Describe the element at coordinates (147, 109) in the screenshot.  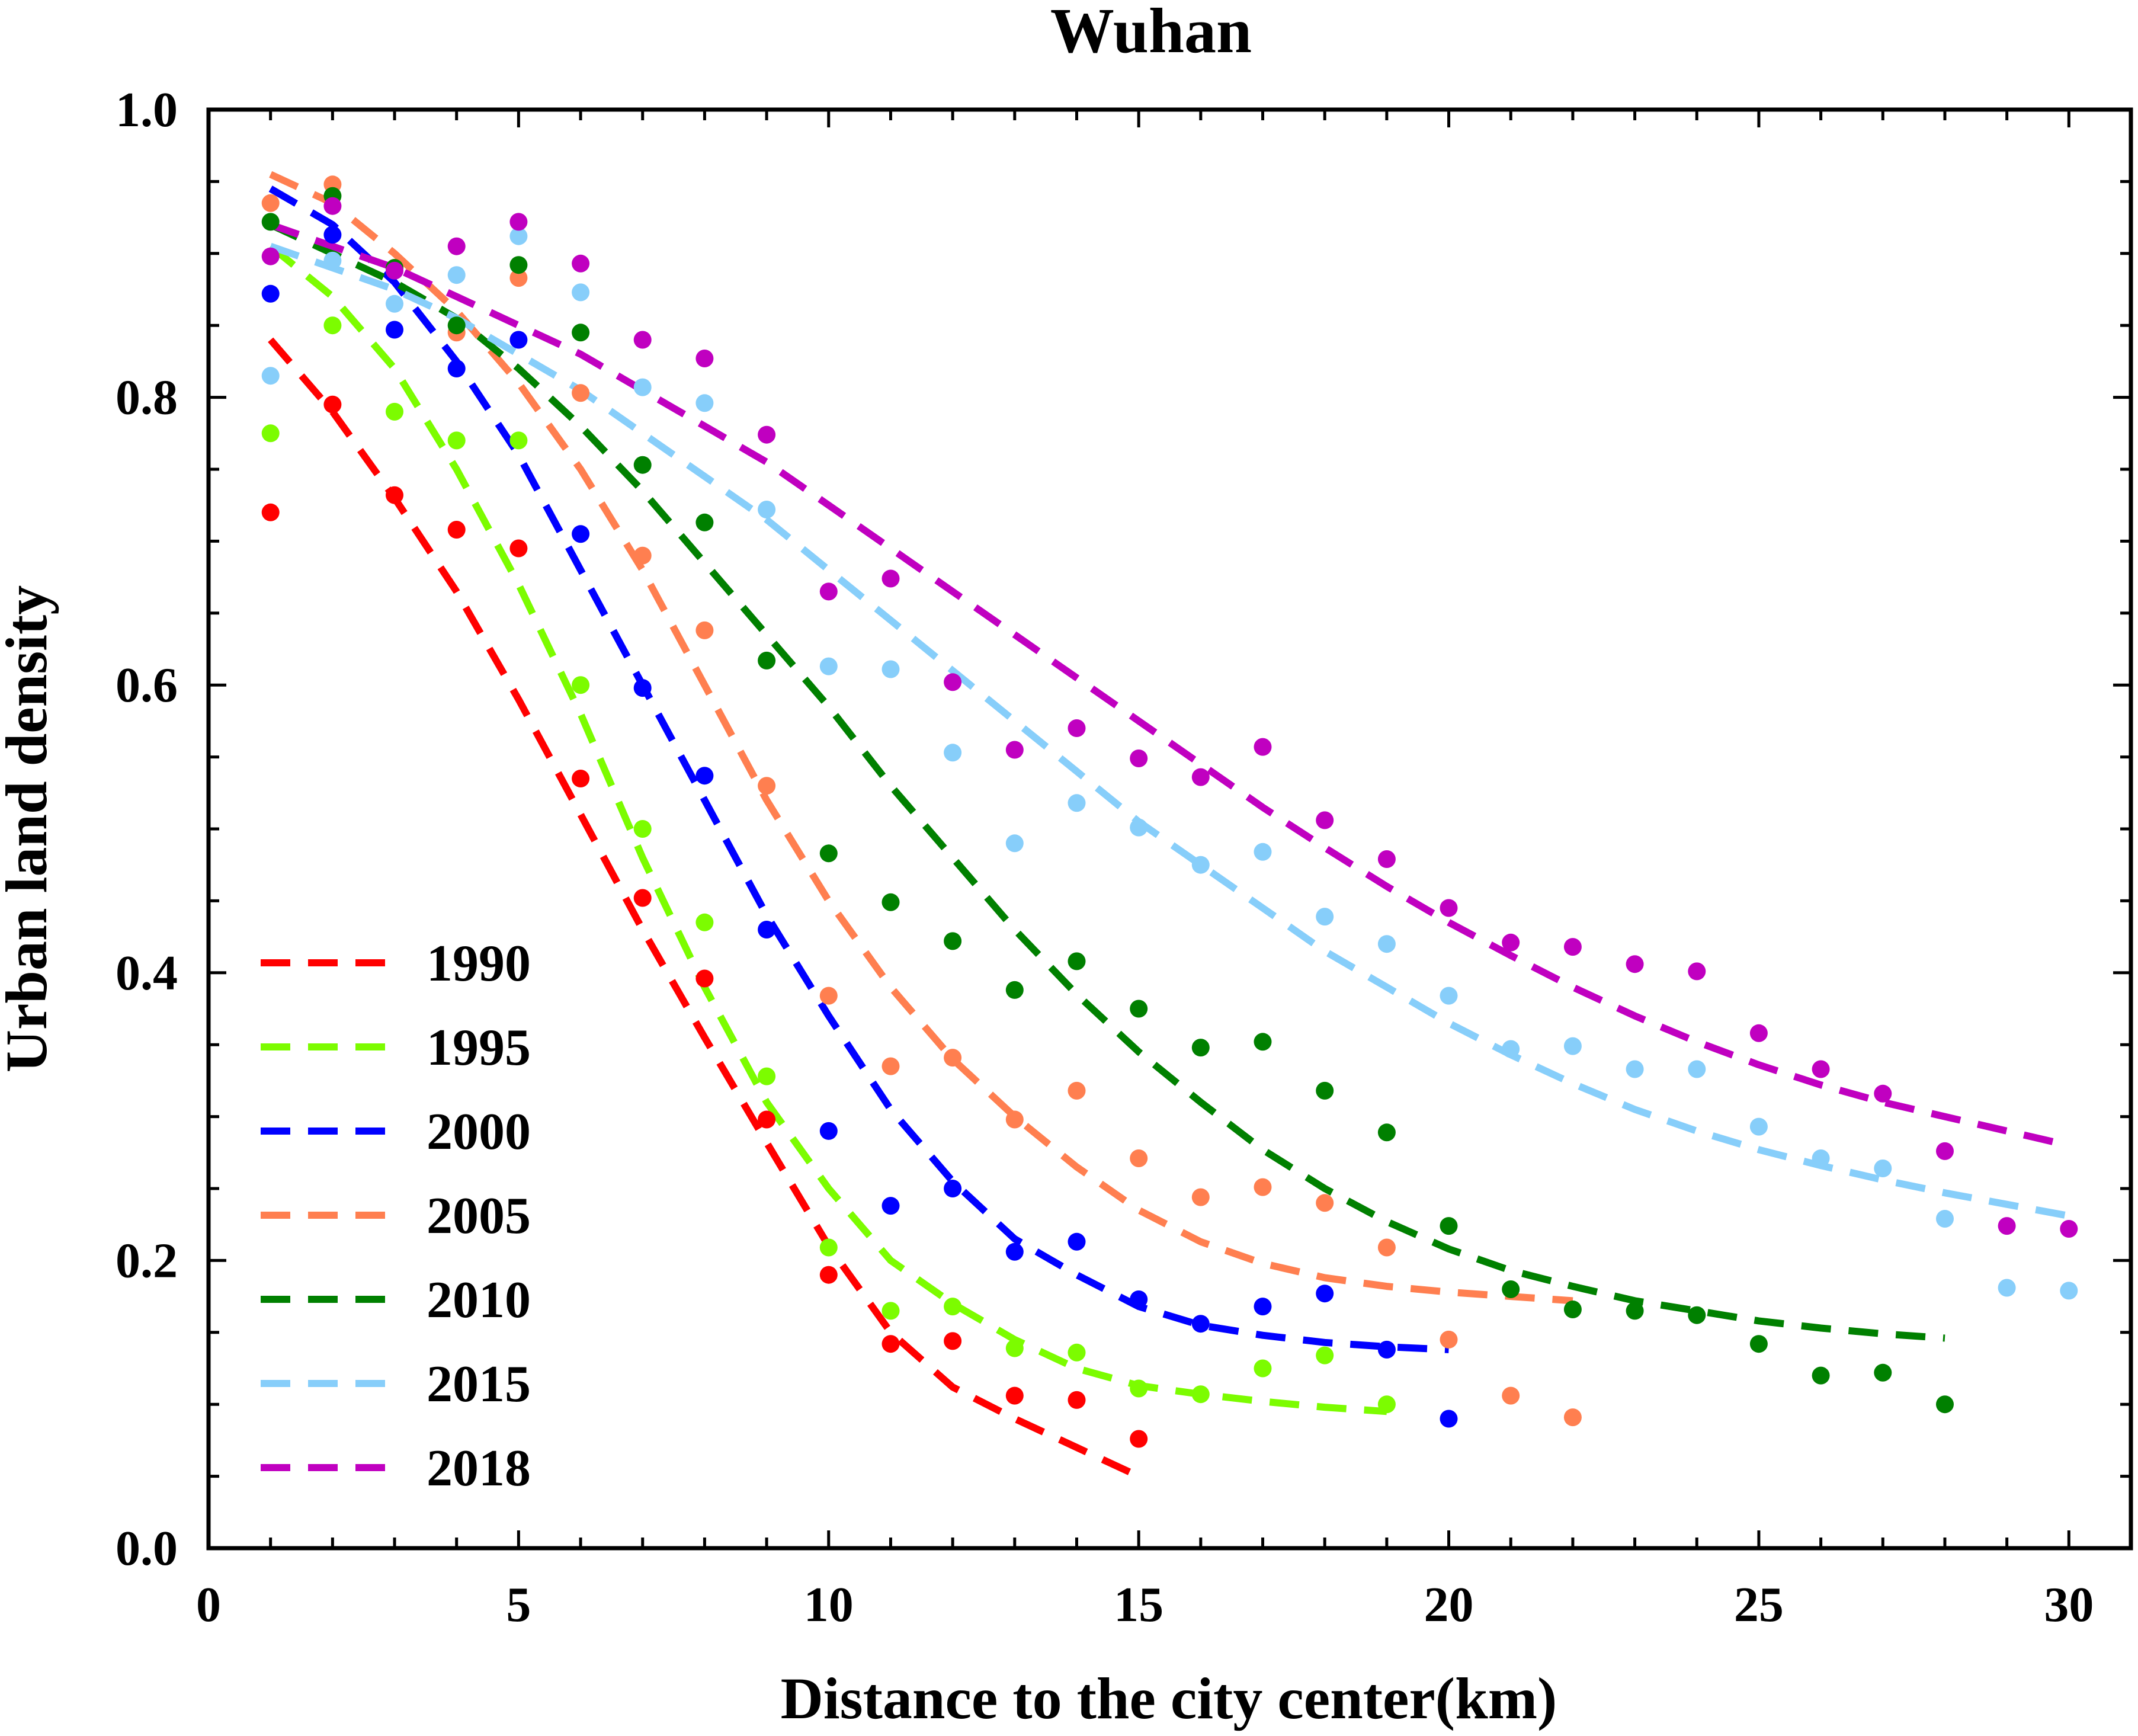
I see `y-tick-label: 1.0` at that location.